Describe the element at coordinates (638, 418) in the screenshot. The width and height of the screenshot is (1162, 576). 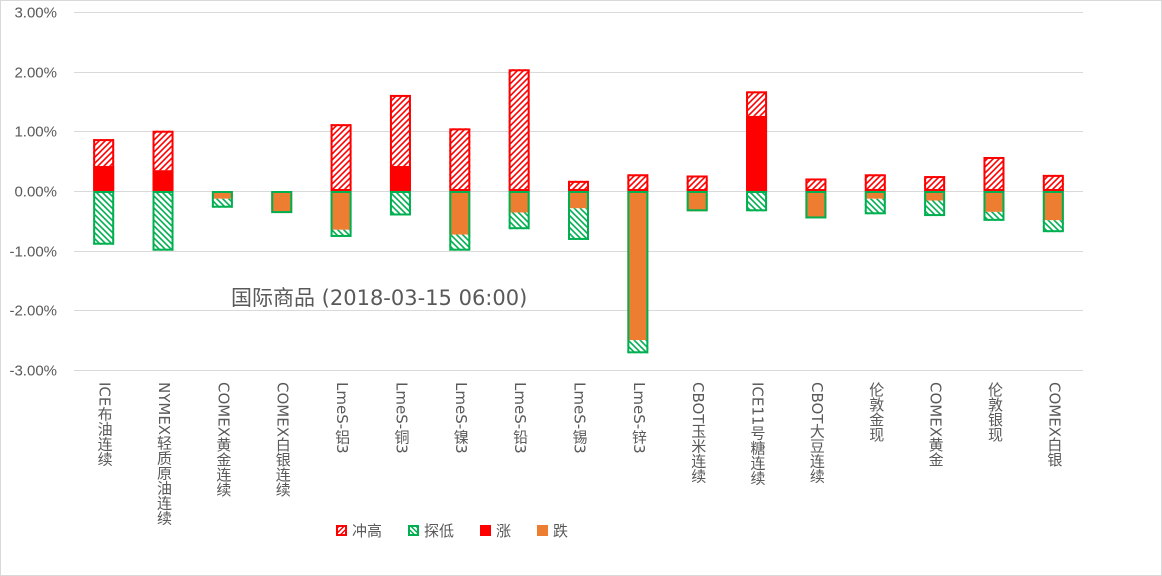
I see `x-tick-label: LmeS-锌3` at that location.